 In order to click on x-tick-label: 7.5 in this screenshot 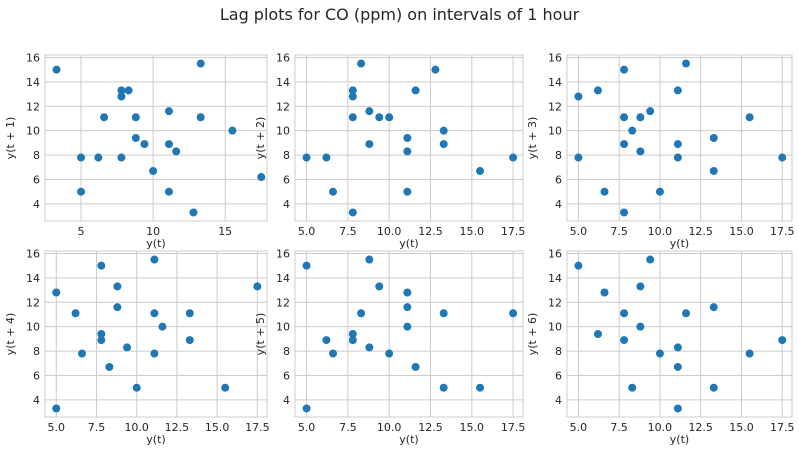, I will do `click(348, 427)`.